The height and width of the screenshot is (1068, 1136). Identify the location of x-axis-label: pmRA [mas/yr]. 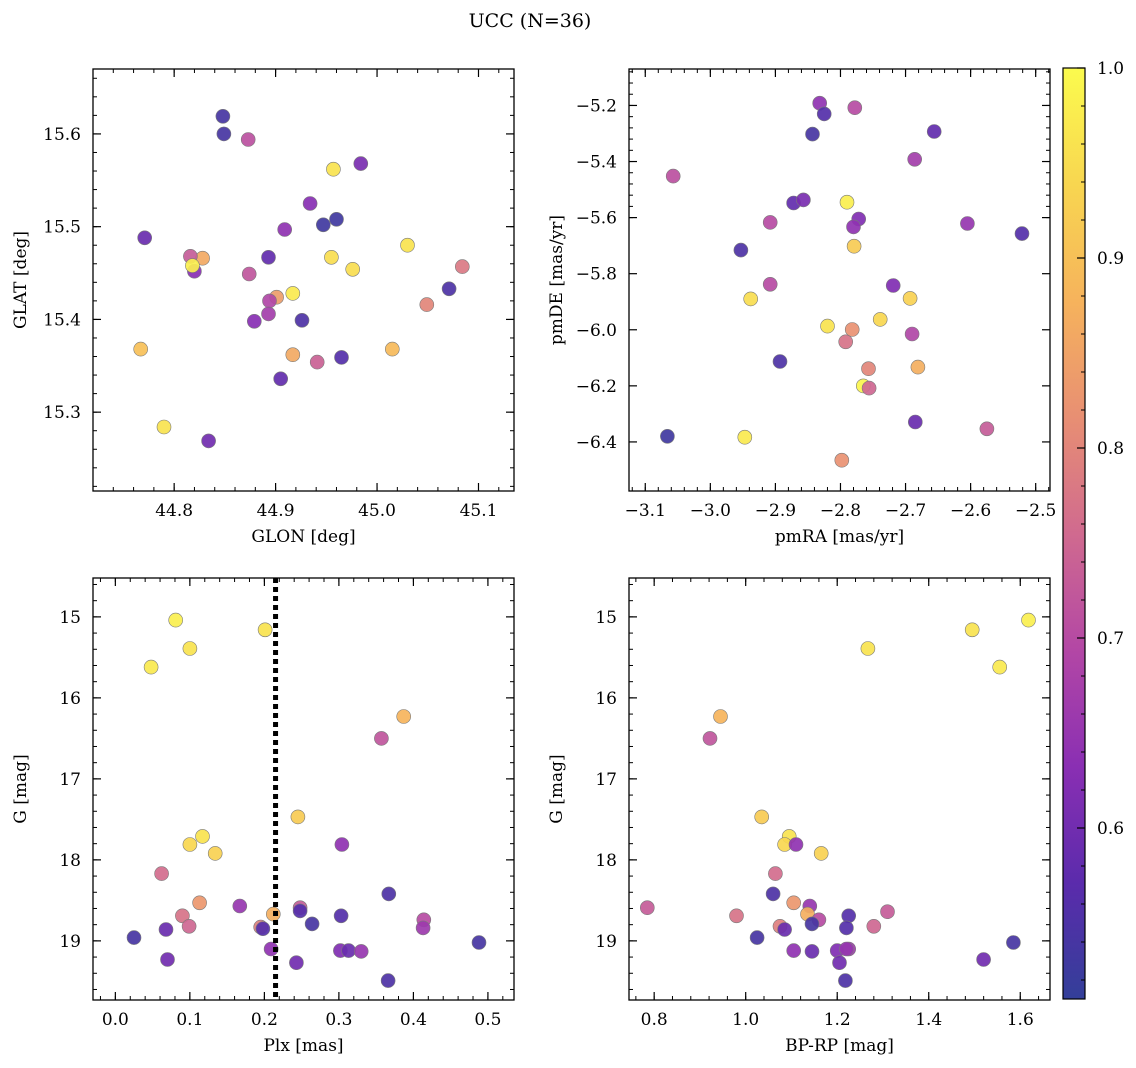
(839, 537).